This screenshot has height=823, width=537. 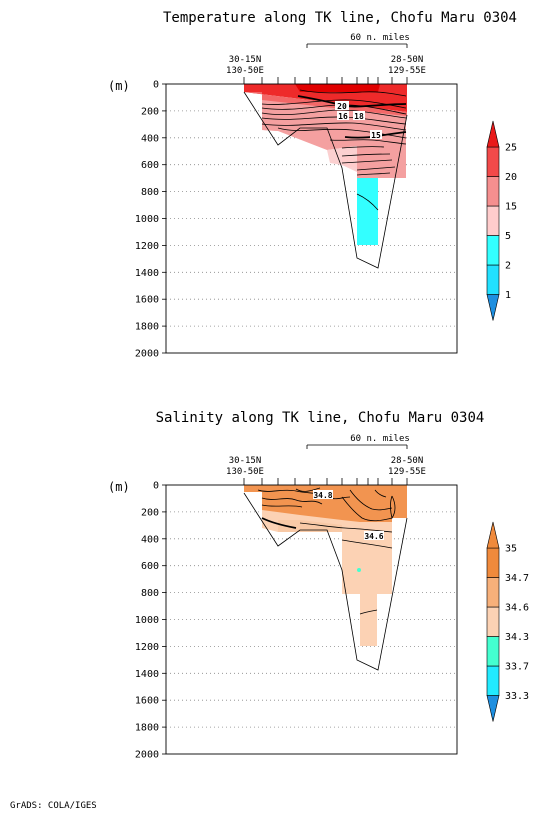 I want to click on temperature-left-station-lon: 130-50E, so click(x=245, y=71).